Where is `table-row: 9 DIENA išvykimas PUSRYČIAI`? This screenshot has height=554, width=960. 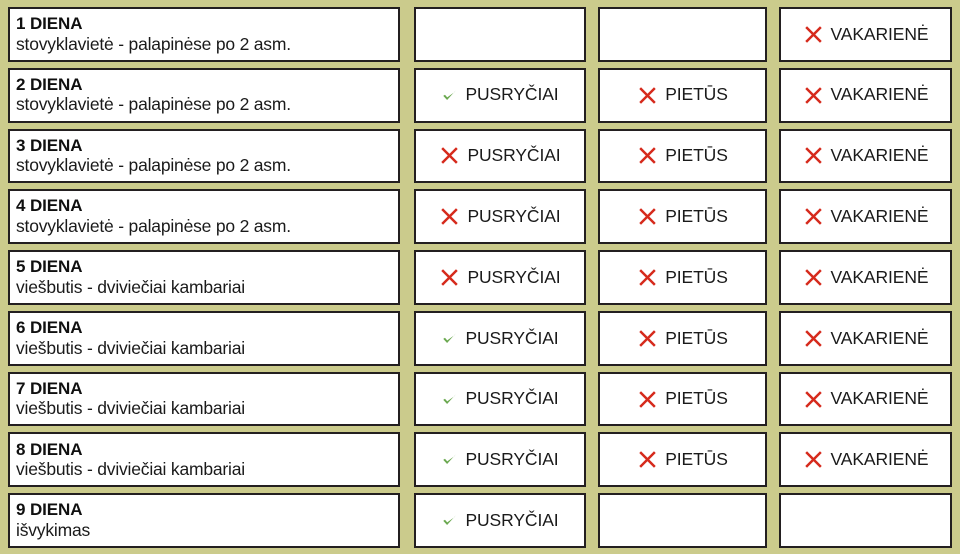 table-row: 9 DIENA išvykimas PUSRYČIAI is located at coordinates (480, 521).